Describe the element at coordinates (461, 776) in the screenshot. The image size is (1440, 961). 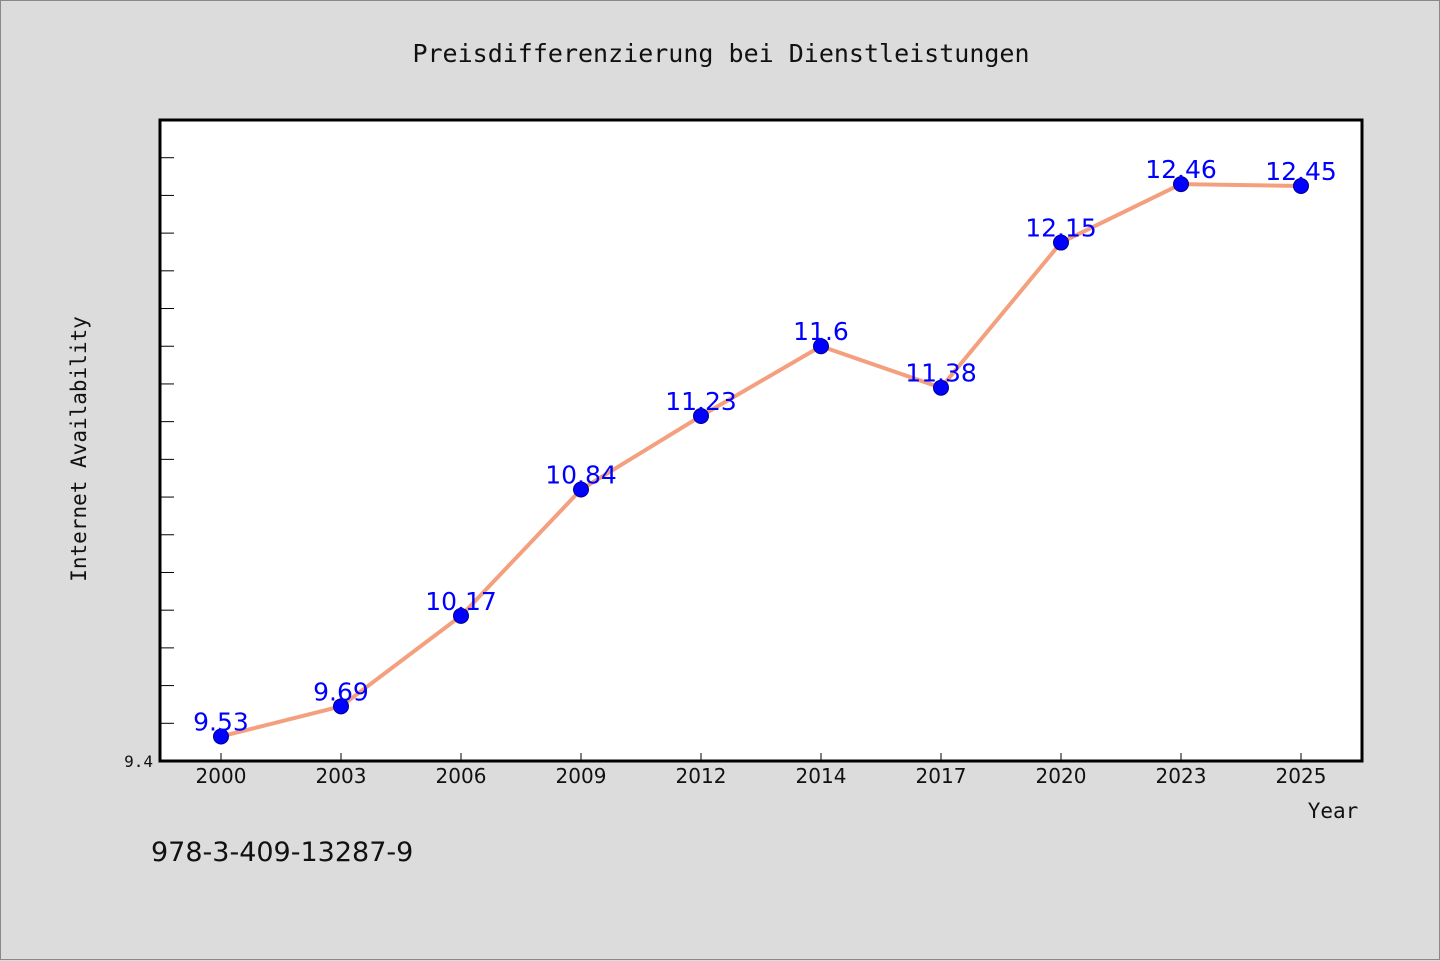
I see `x-tick-label: 2006` at that location.